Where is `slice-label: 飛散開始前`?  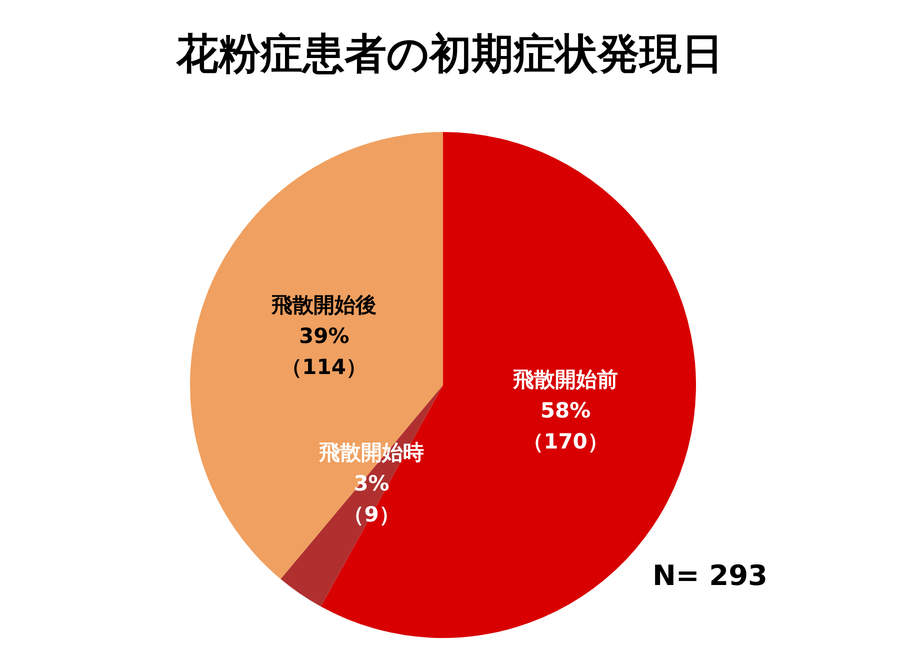
slice-label: 飛散開始前 is located at coordinates (565, 380).